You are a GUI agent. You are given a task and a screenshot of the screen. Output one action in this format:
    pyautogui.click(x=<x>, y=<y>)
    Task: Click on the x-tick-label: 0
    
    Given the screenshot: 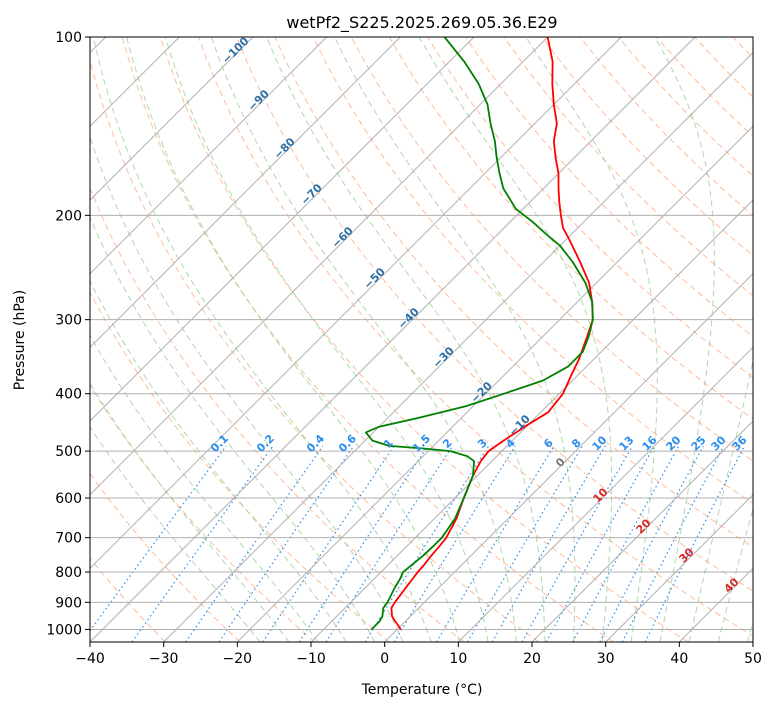 What is the action you would take?
    pyautogui.click(x=384, y=659)
    